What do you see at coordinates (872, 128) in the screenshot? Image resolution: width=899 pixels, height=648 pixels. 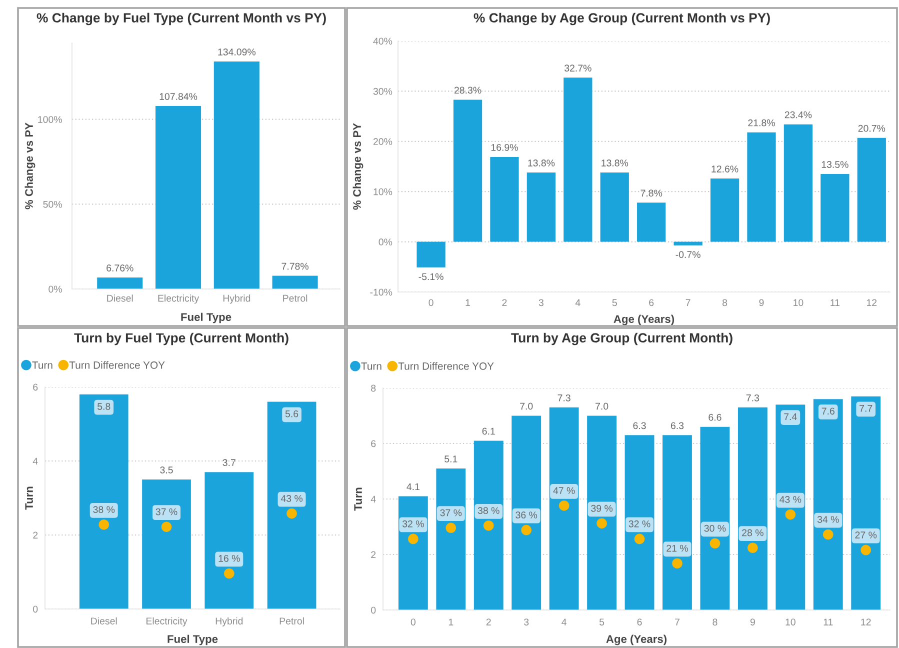 I see `data-label: 20.7%` at bounding box center [872, 128].